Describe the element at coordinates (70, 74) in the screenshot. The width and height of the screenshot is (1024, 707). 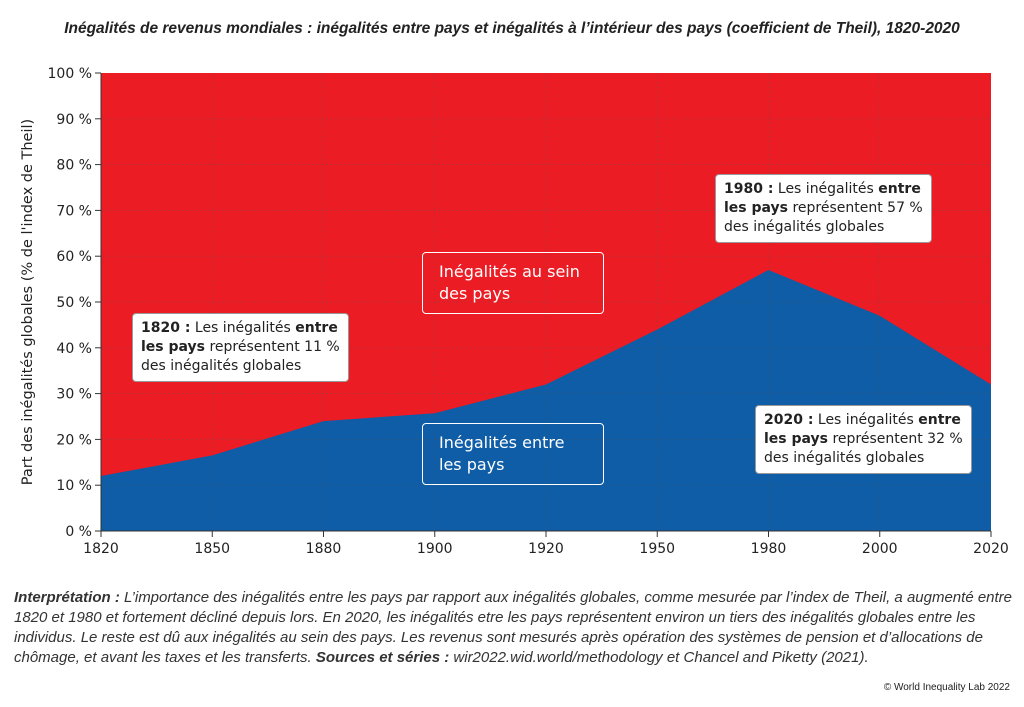
I see `y-tick-label: 100 %` at that location.